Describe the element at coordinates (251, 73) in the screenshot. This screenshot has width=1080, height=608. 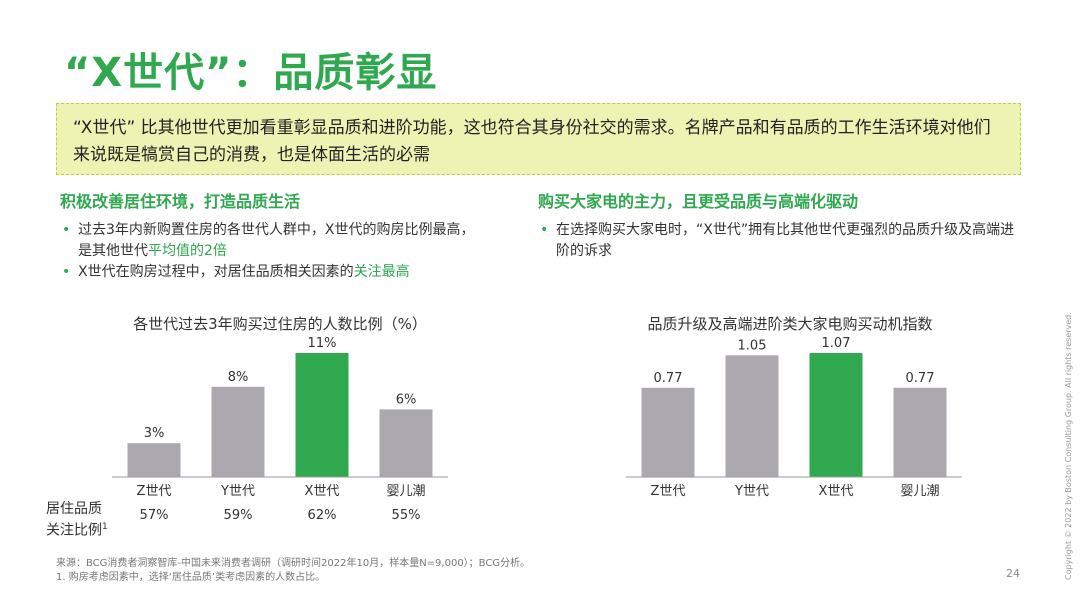
I see `page-title: “X世代”：品质彰显` at that location.